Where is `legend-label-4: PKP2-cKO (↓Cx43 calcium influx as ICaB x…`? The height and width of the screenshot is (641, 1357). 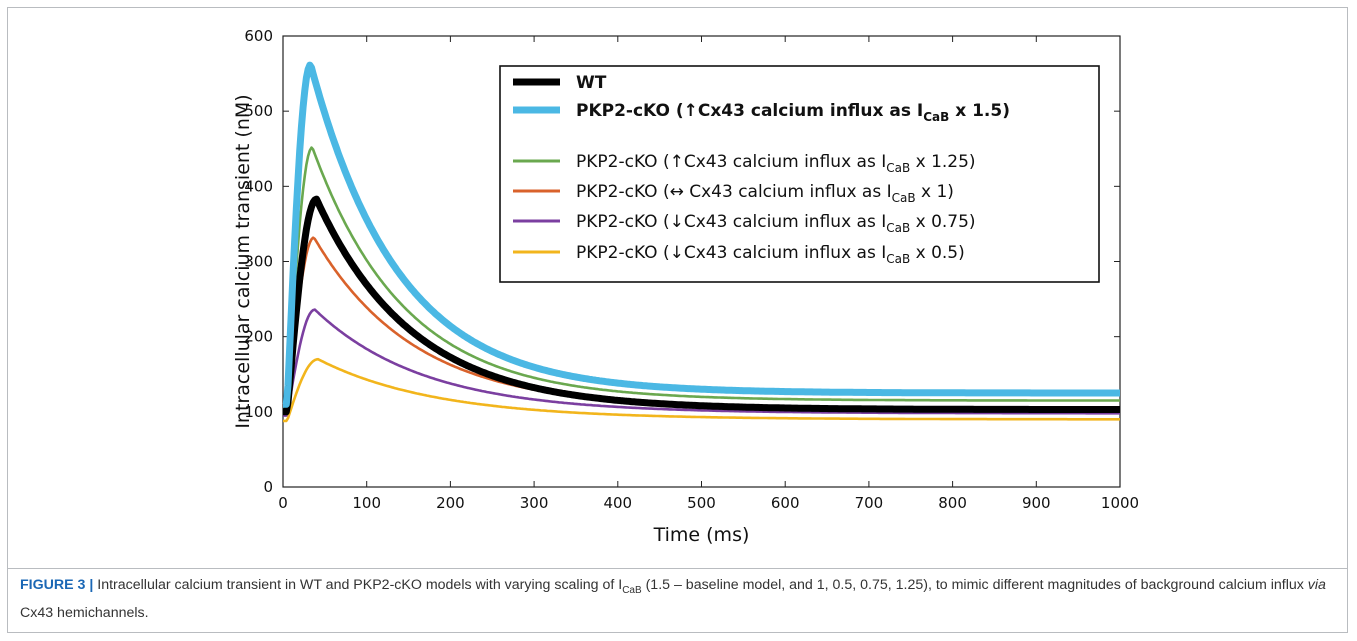
legend-label-4: PKP2-cKO (↓Cx43 calcium influx as ICaB x… is located at coordinates (776, 223).